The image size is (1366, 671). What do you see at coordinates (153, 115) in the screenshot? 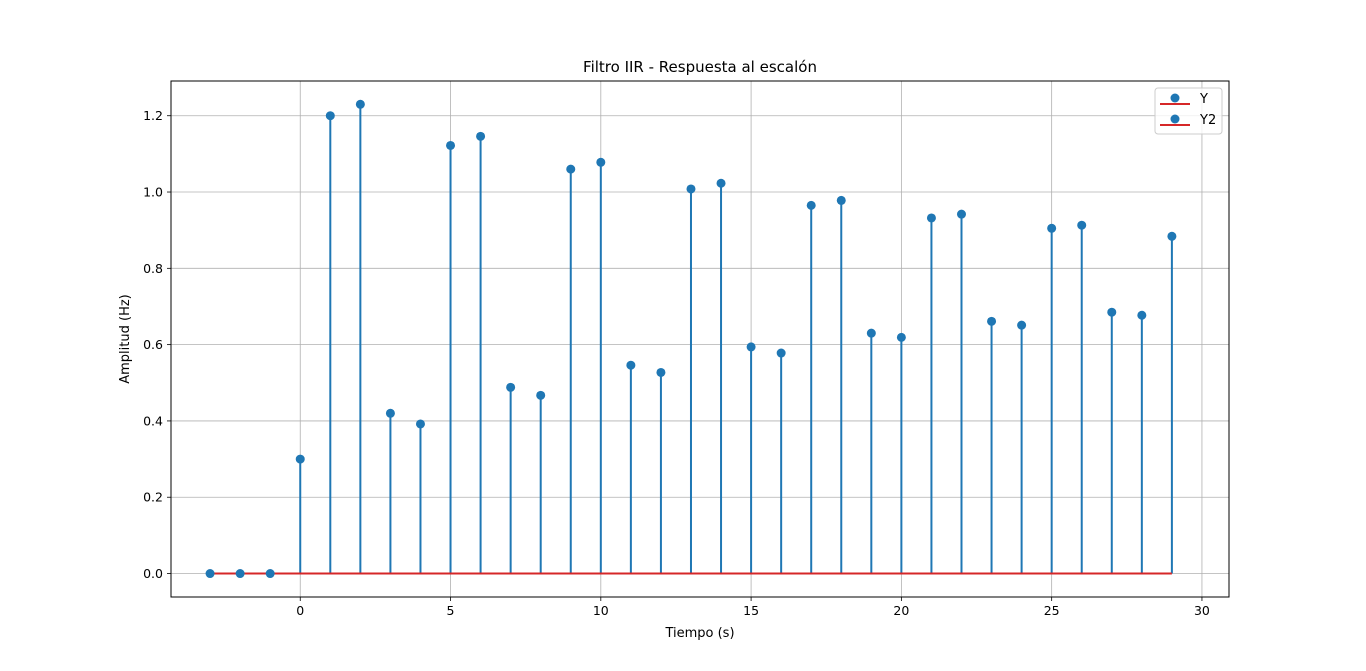
I see `y-tick-label: 1.2` at bounding box center [153, 115].